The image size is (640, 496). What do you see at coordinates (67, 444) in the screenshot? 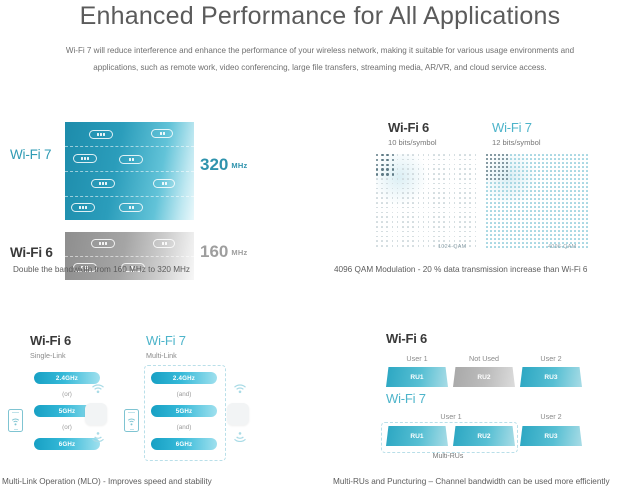
I see `mlo-wifi6-band-2: 6GHz` at bounding box center [67, 444].